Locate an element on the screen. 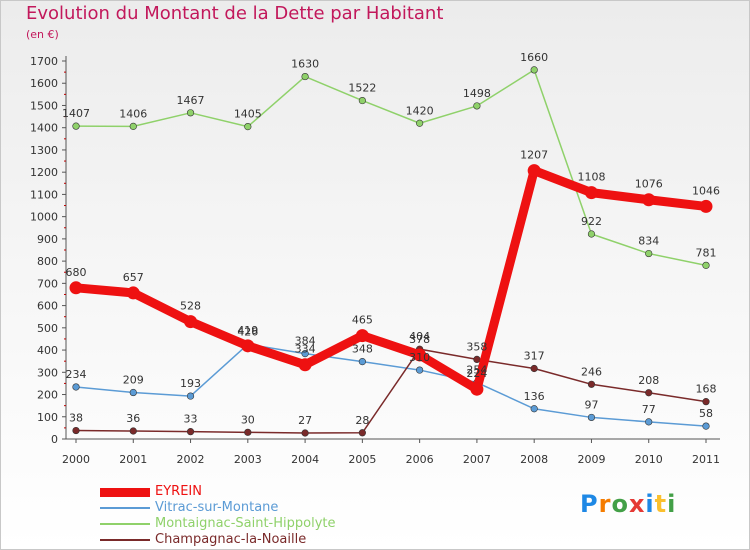 The image size is (750, 550). y-tick-label: 800 is located at coordinates (47, 261).